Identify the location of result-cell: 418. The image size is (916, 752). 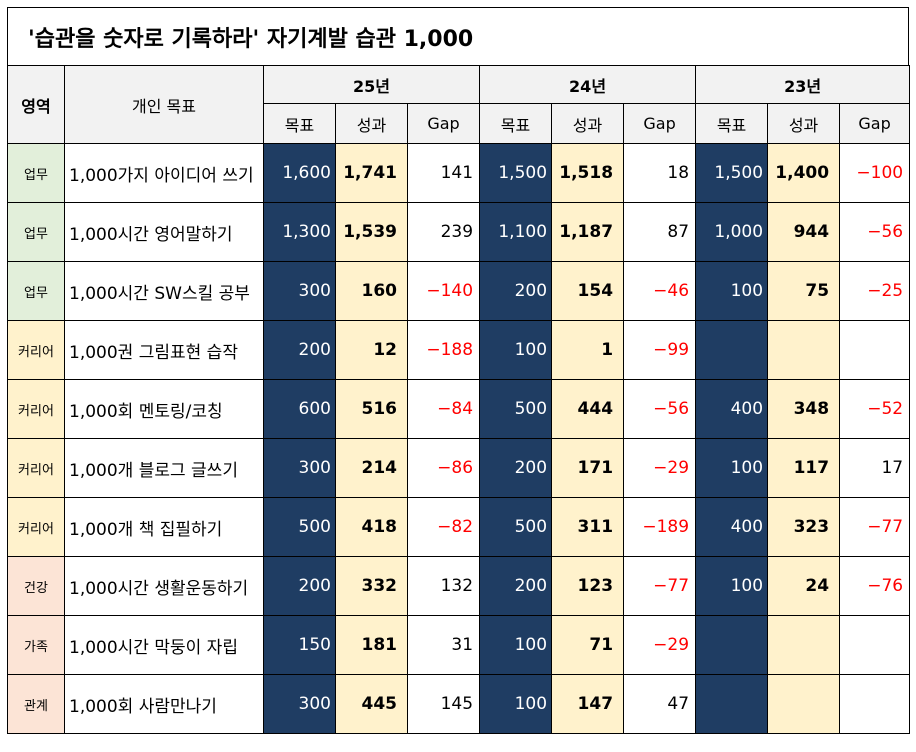
(371, 527).